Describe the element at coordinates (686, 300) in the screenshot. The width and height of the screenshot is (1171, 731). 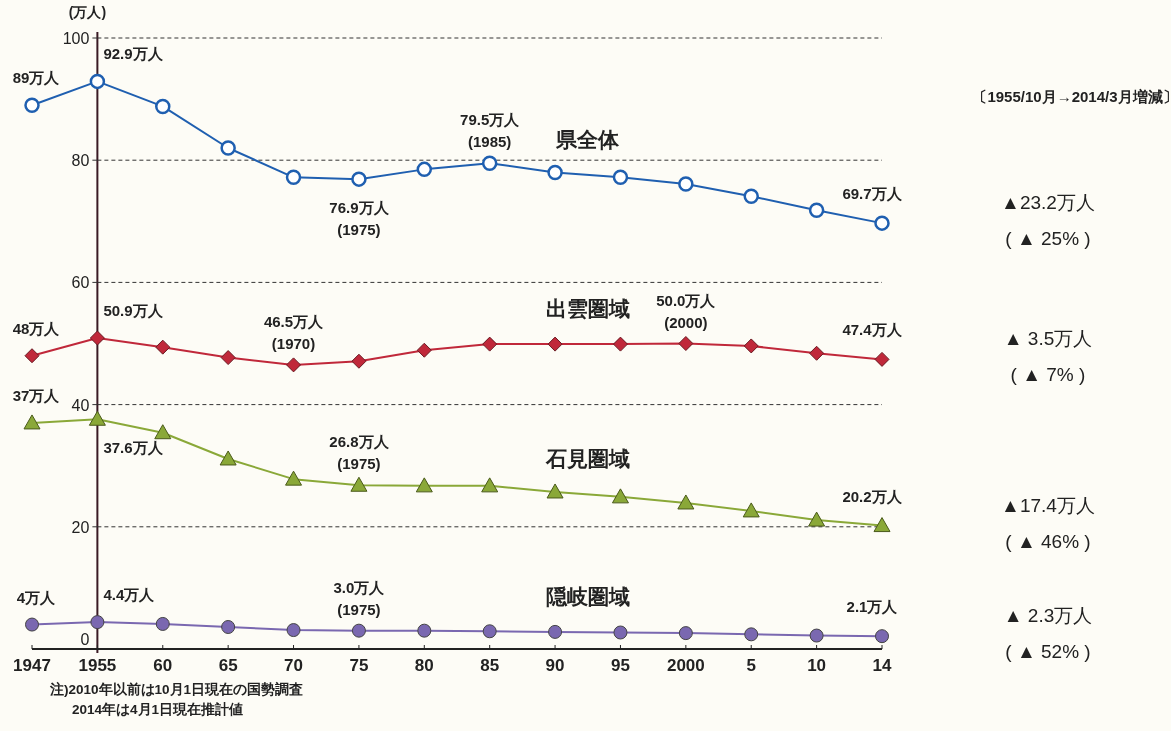
I see `data-label: 50.0万人` at that location.